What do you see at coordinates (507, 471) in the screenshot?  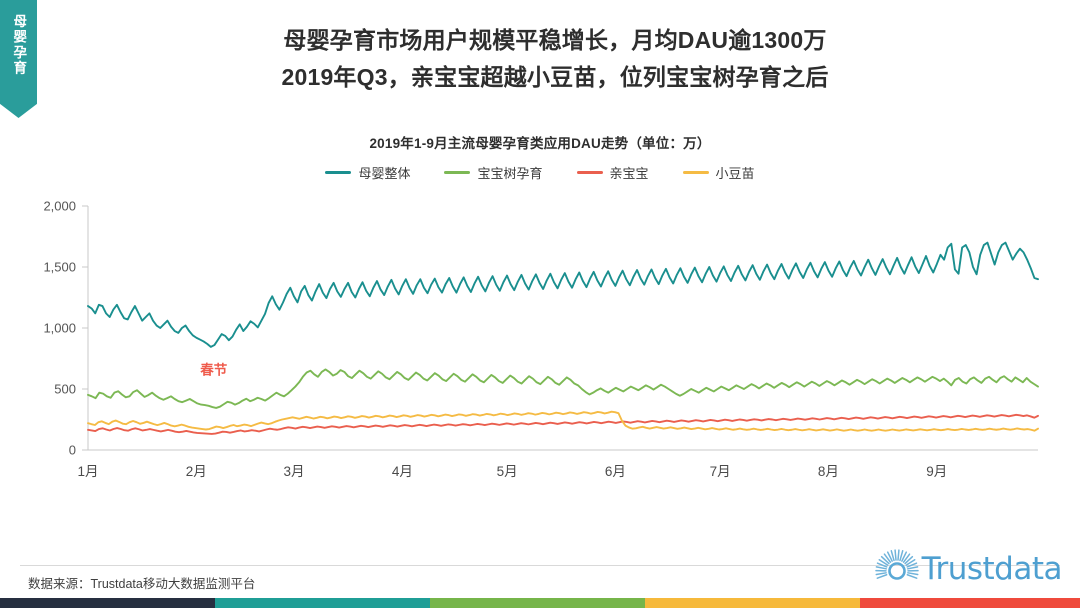 I see `x-tick-label: 5月` at bounding box center [507, 471].